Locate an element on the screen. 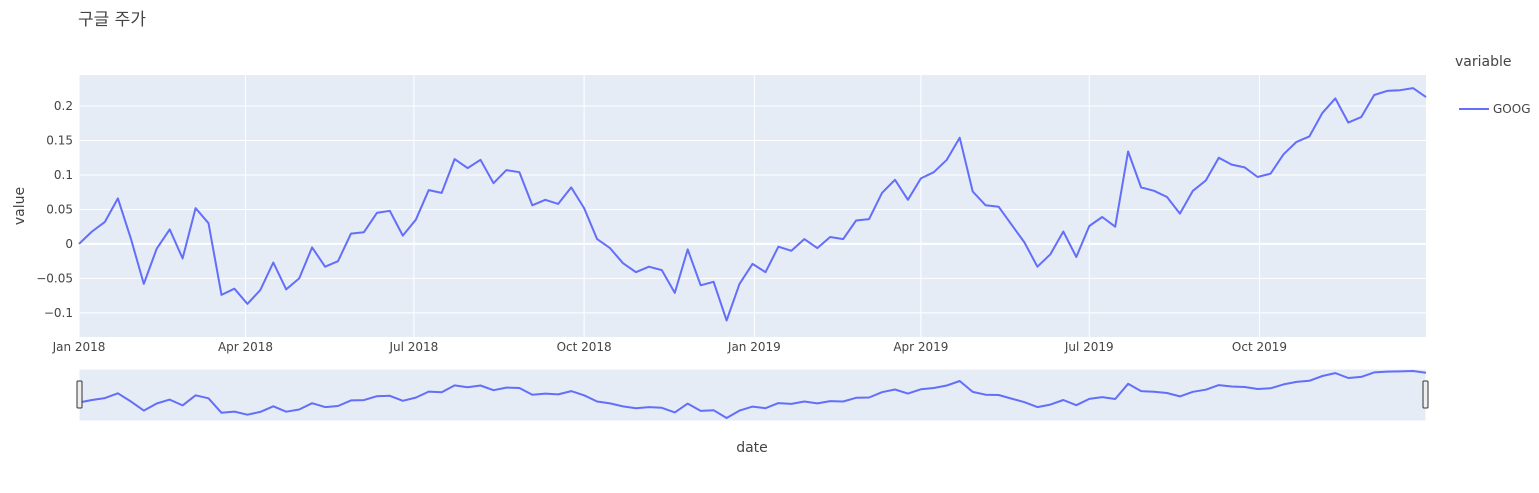 Image resolution: width=1539 pixels, height=493 pixels. y-tick-label: 0 is located at coordinates (69, 244).